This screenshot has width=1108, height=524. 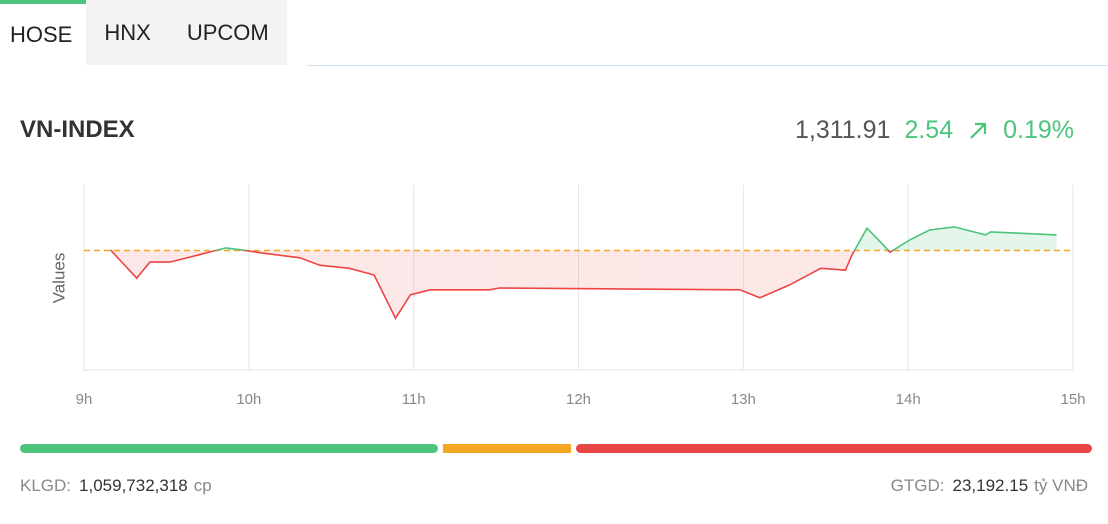 I want to click on index-value: 1,311.91, so click(x=842, y=130).